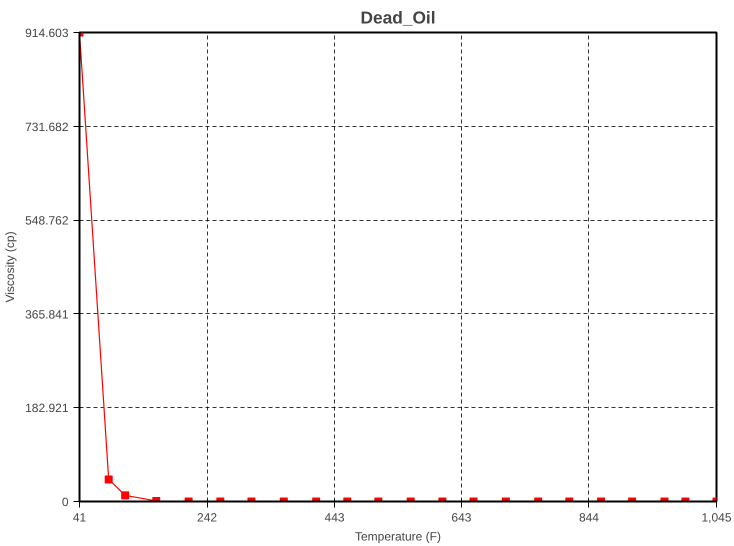 Image resolution: width=734 pixels, height=546 pixels. What do you see at coordinates (10, 267) in the screenshot?
I see `y-axis-title: Viscosity (cp)` at bounding box center [10, 267].